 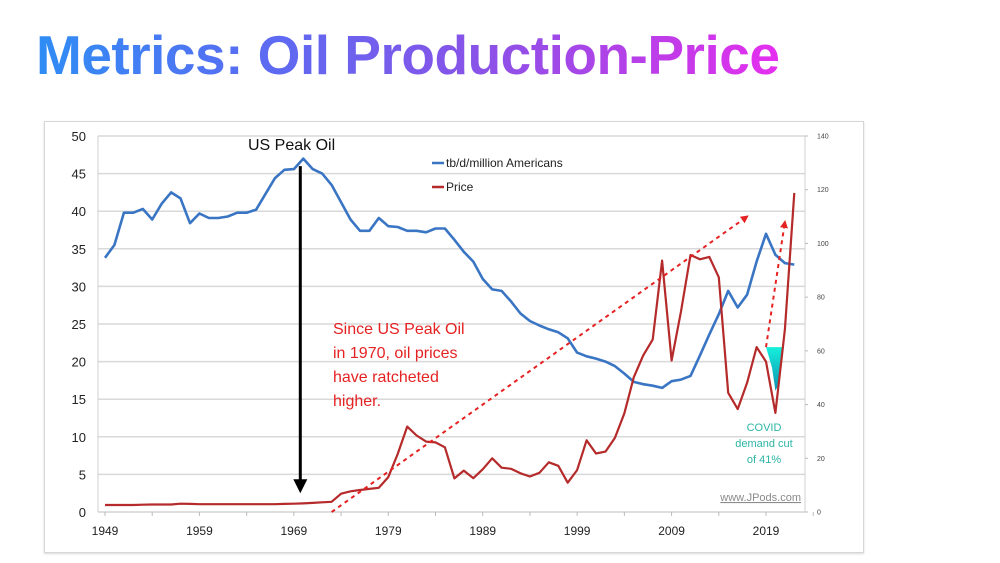 I want to click on legend-label-production: tb/d/million Americans, so click(x=504, y=163).